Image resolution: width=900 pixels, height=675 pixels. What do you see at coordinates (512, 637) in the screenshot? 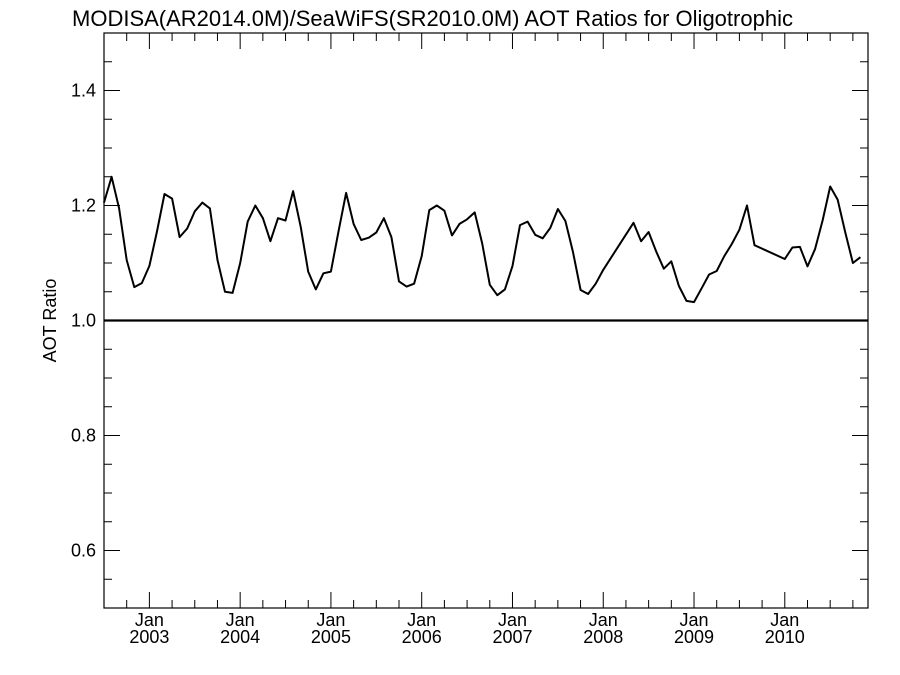
I see `x-tick-year-label: 2007` at bounding box center [512, 637].